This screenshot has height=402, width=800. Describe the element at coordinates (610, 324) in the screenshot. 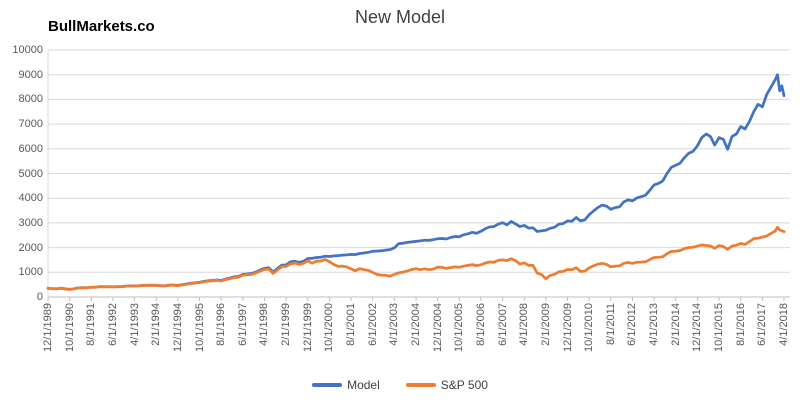

I see `x-tick-label: 8/1/2011` at that location.